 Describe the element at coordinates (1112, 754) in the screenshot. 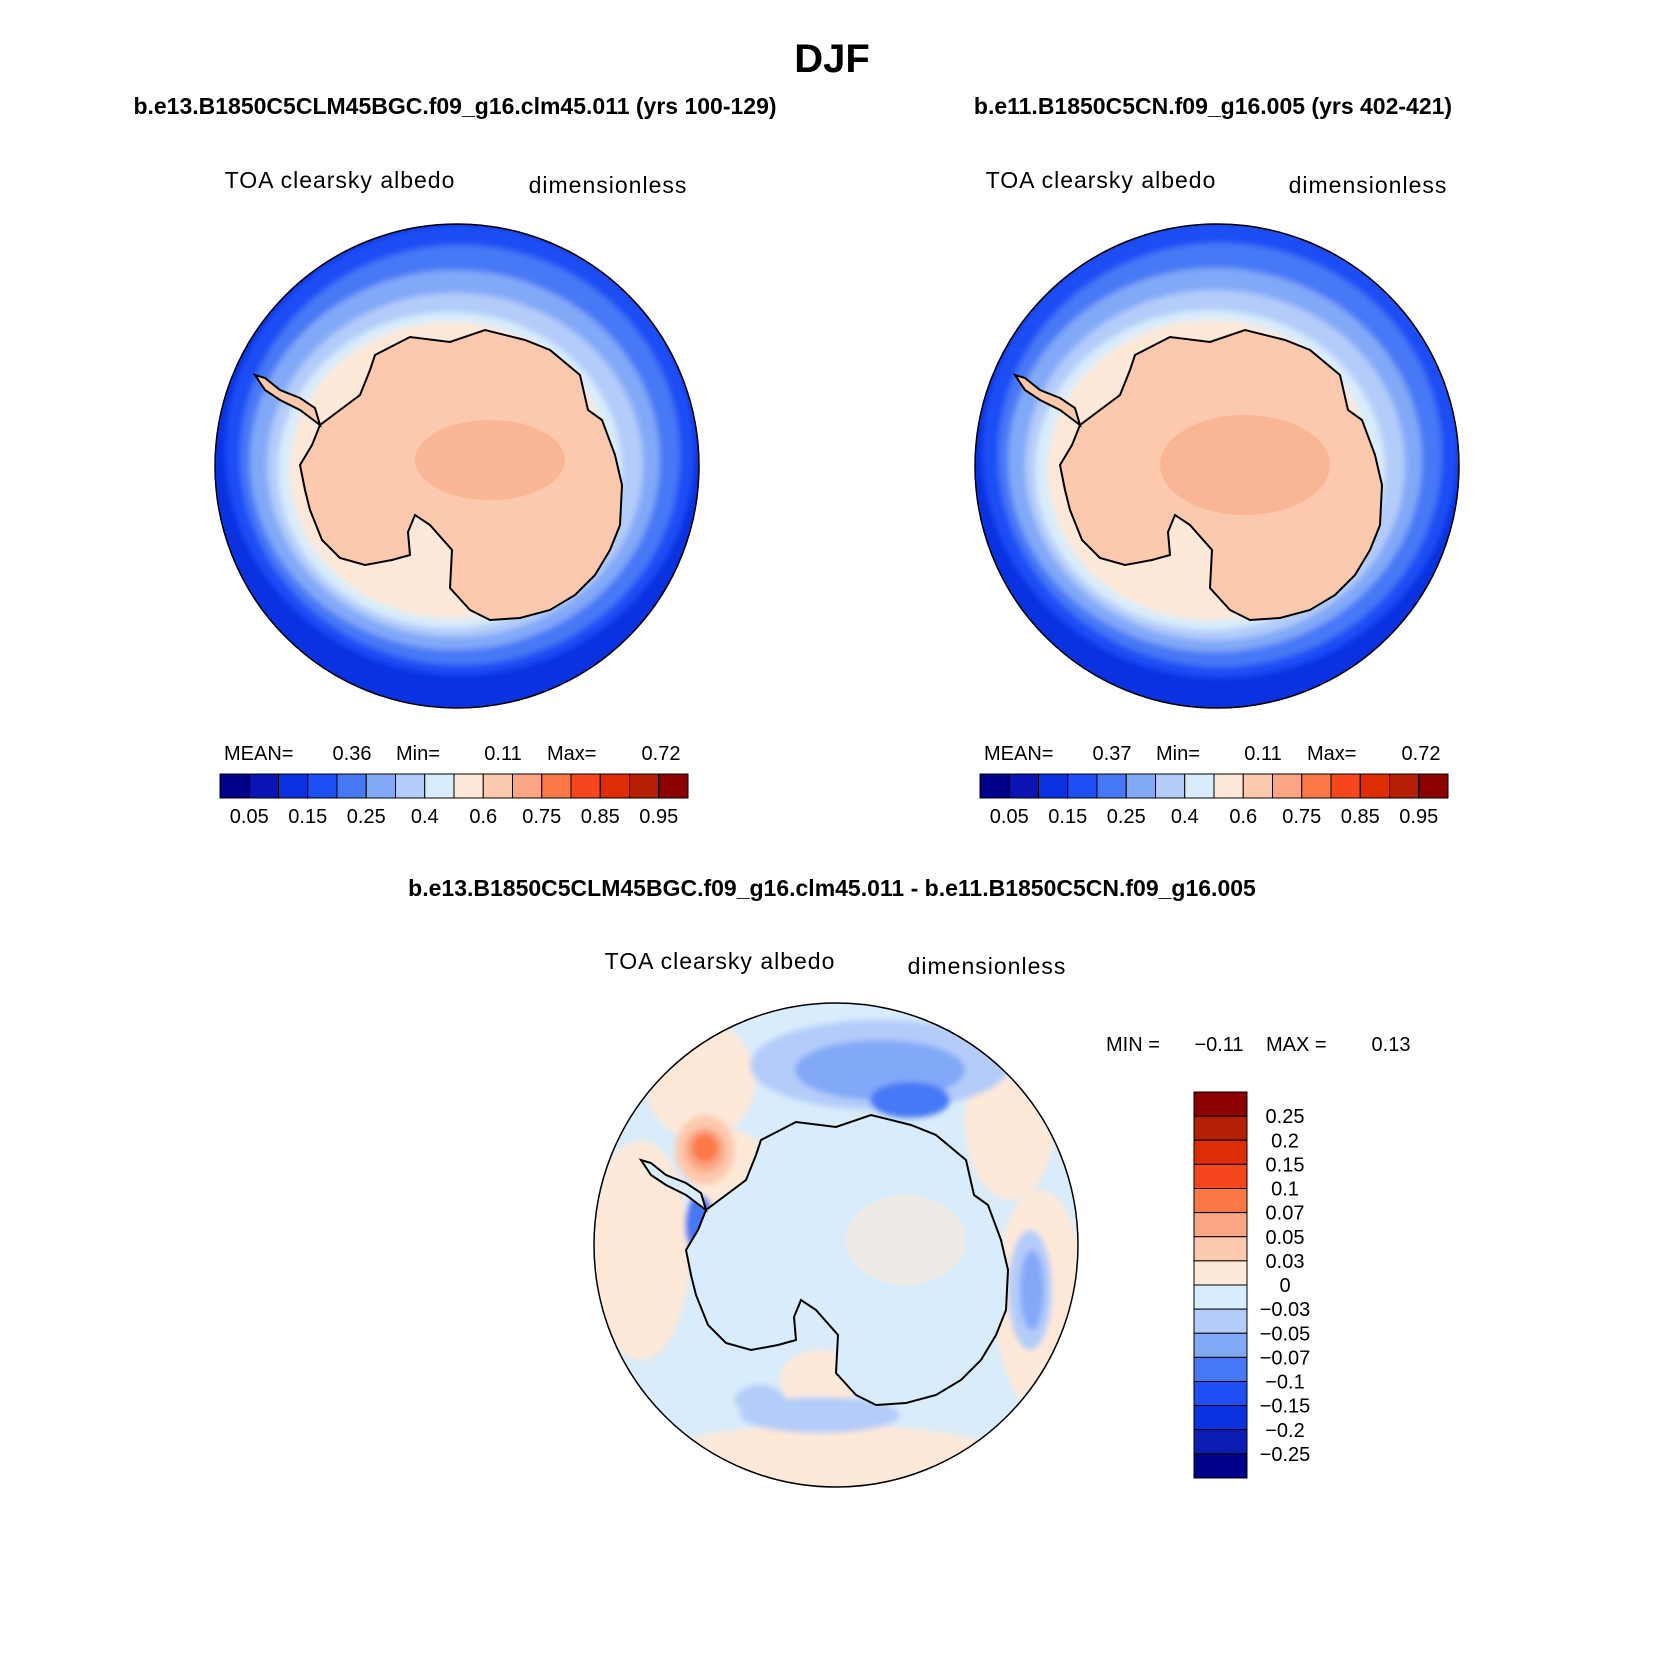

I see `stat-mean-value: 0.37` at that location.